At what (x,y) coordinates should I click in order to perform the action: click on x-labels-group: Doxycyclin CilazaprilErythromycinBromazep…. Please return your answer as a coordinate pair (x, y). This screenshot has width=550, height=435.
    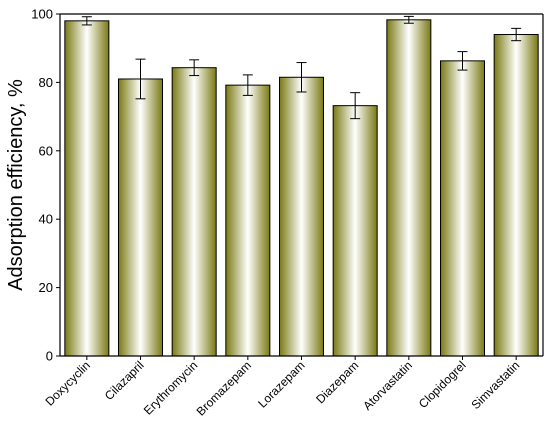
    Looking at the image, I should click on (282, 387).